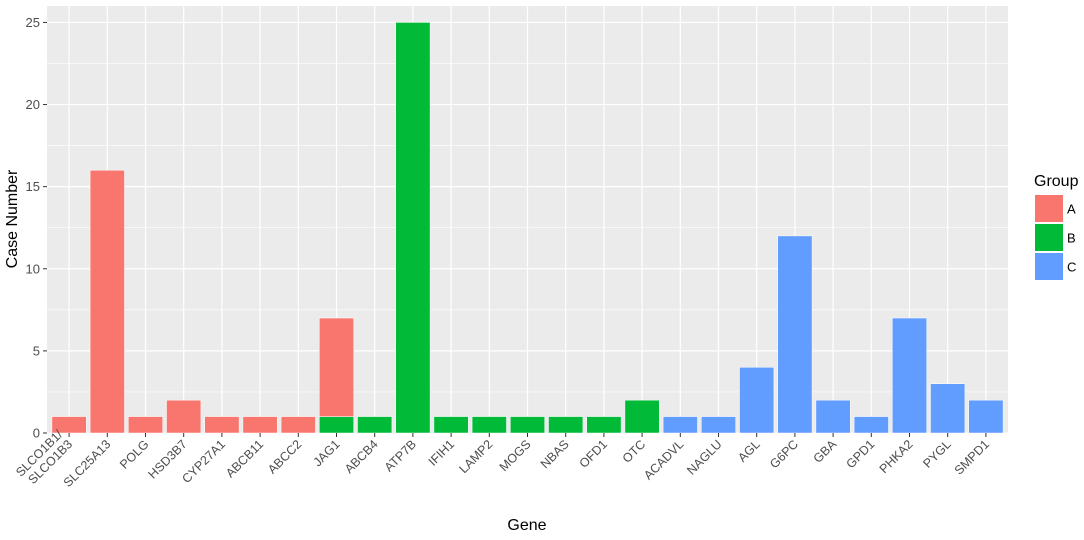 This screenshot has height=540, width=1084. What do you see at coordinates (33, 104) in the screenshot?
I see `y-tick-label: 20` at bounding box center [33, 104].